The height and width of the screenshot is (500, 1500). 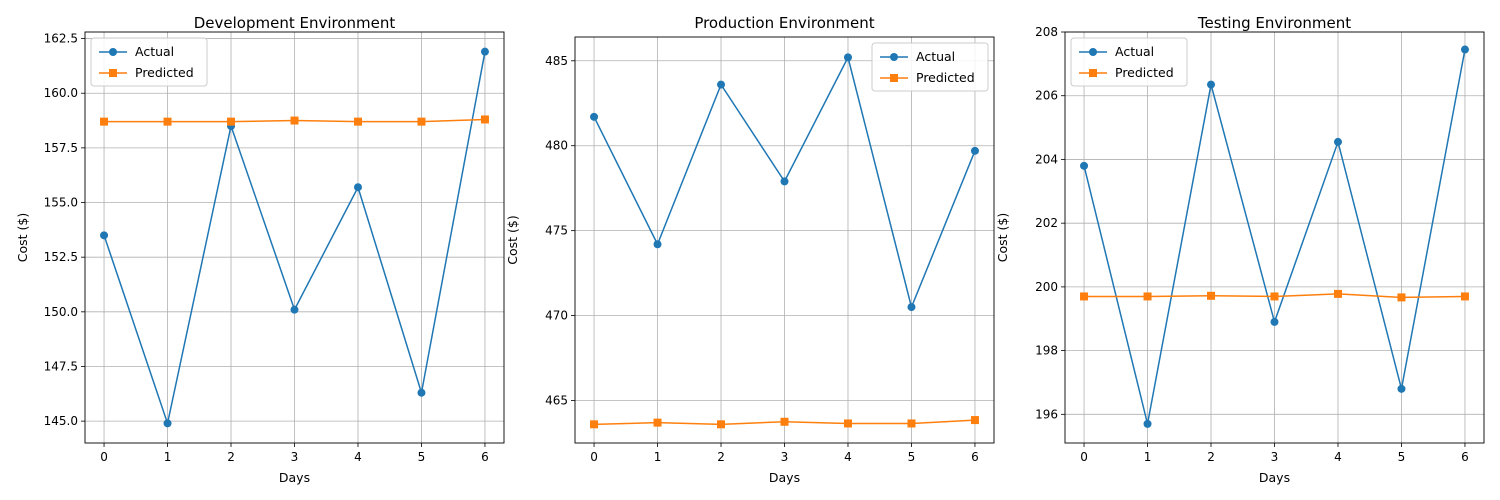 I want to click on y-tick-label: 150.0, so click(x=61, y=312).